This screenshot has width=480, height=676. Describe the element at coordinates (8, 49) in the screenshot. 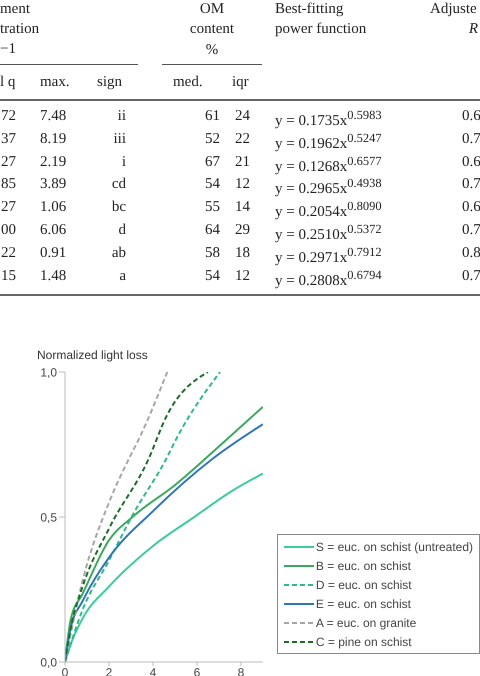

I see `text: −1` at that location.